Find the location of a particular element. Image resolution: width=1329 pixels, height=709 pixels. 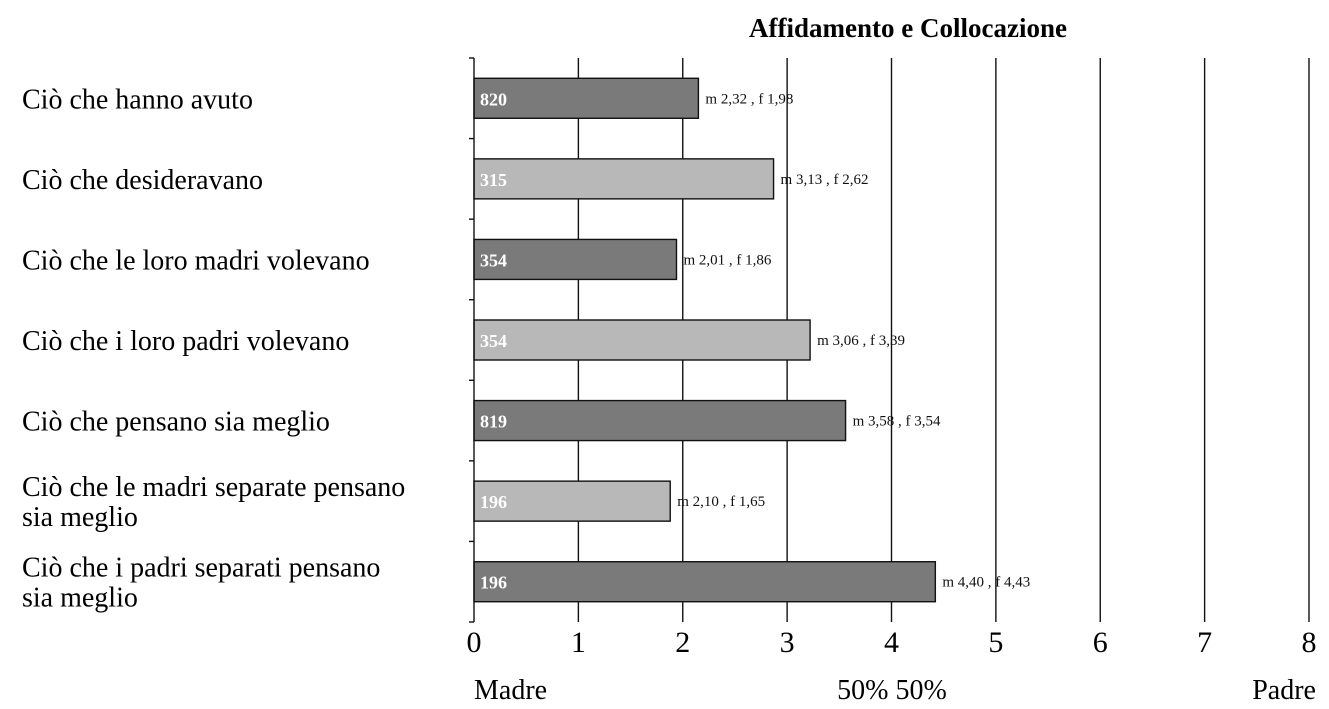

bar-mean-label: m 3,13 , f 2,62 is located at coordinates (825, 180).